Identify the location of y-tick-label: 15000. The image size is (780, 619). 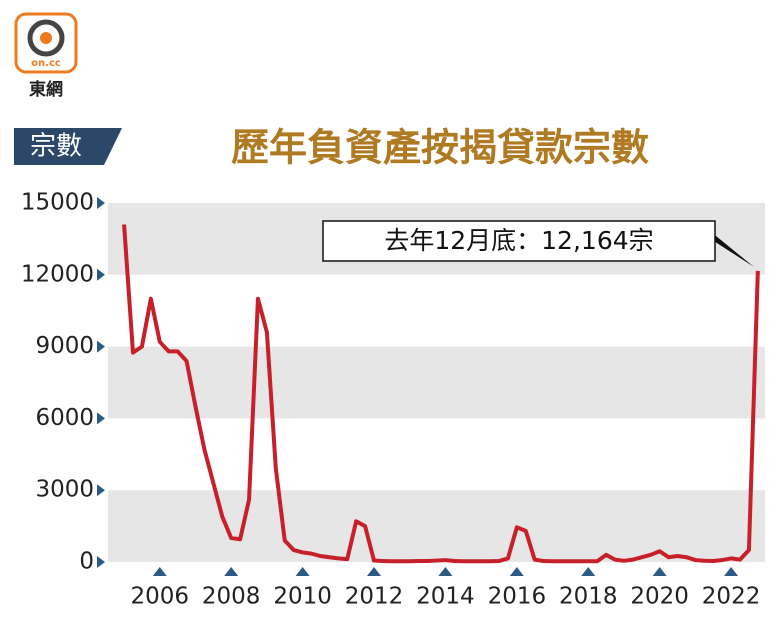
(57, 203).